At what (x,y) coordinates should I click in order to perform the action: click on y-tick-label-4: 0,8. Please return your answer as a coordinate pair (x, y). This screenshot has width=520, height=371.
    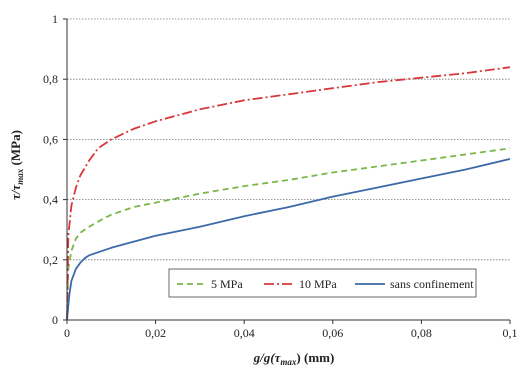
    Looking at the image, I should click on (50, 79).